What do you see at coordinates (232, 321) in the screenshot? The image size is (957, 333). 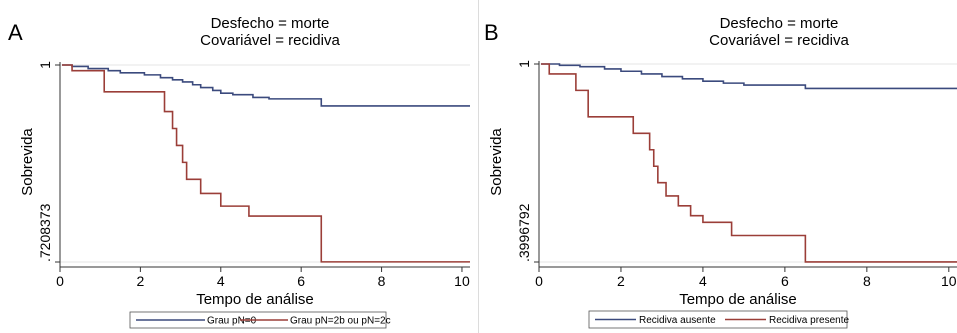 I see `legend-label-1: Grau pN=0` at bounding box center [232, 321].